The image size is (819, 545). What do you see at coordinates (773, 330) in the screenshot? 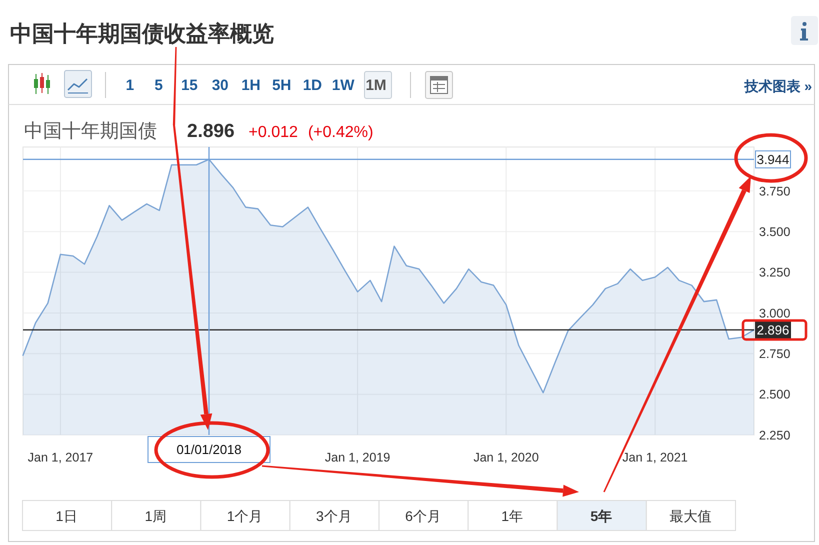
I see `ref-line-label: 2.896` at bounding box center [773, 330].